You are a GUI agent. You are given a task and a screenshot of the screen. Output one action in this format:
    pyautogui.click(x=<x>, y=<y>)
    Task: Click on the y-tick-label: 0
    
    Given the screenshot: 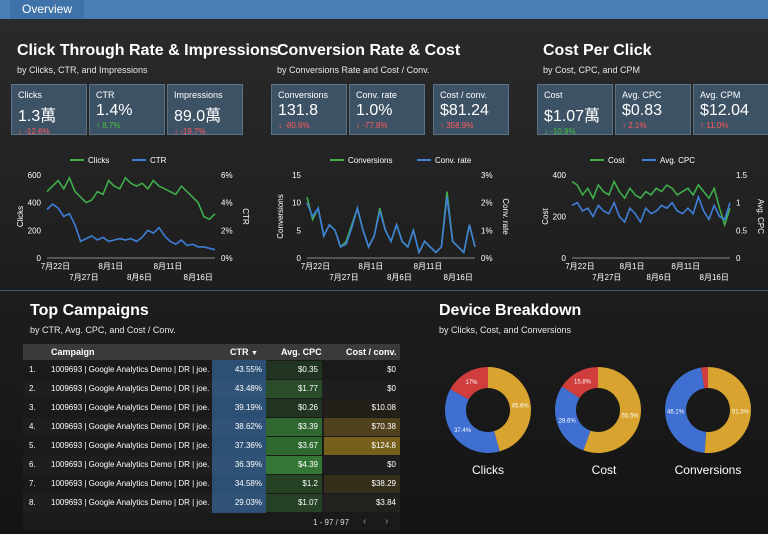 What is the action you would take?
    pyautogui.click(x=39, y=258)
    